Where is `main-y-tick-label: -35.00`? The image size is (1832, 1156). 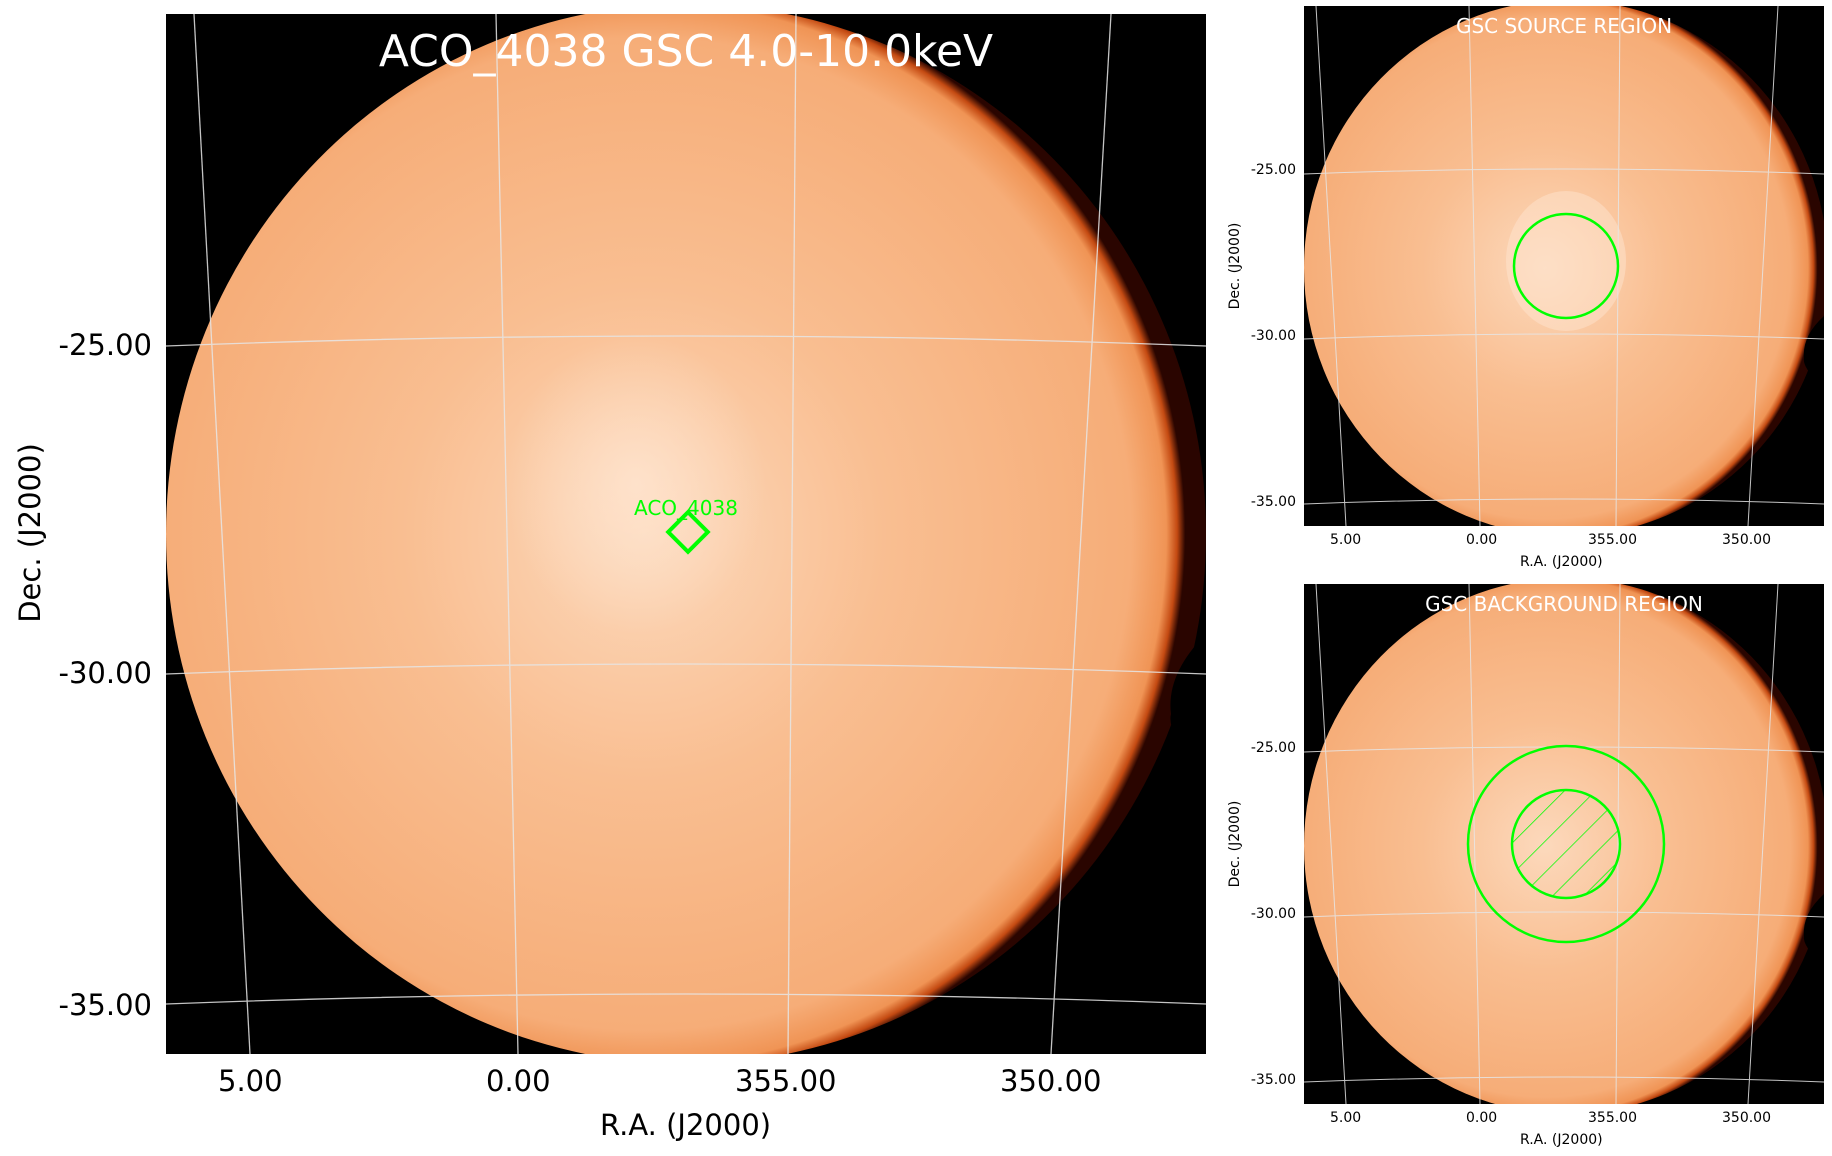
main-y-tick-label: -35.00 is located at coordinates (105, 1005).